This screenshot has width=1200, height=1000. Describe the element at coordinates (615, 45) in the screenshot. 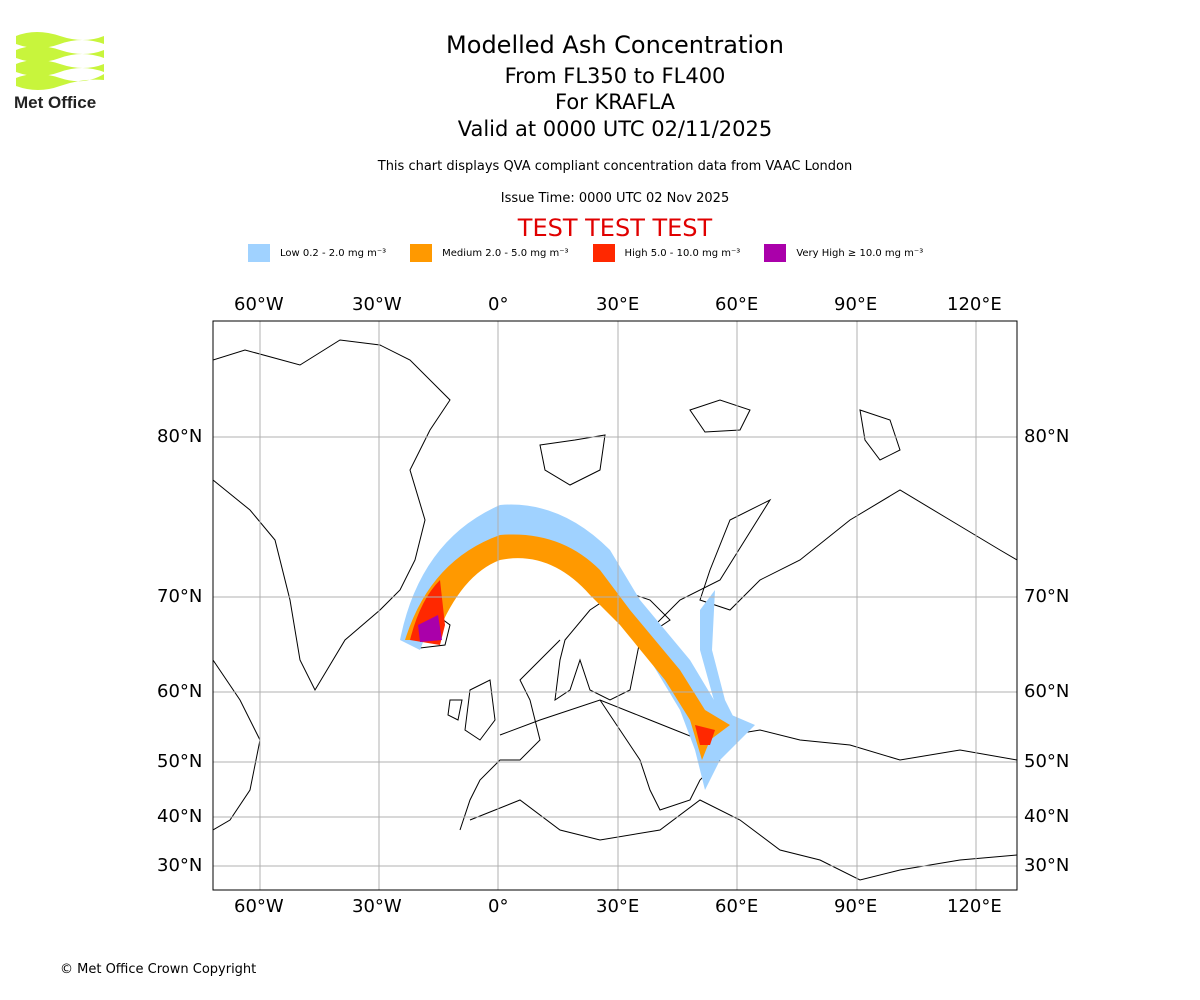

I see `chart-title: Modelled Ash Concentration` at that location.